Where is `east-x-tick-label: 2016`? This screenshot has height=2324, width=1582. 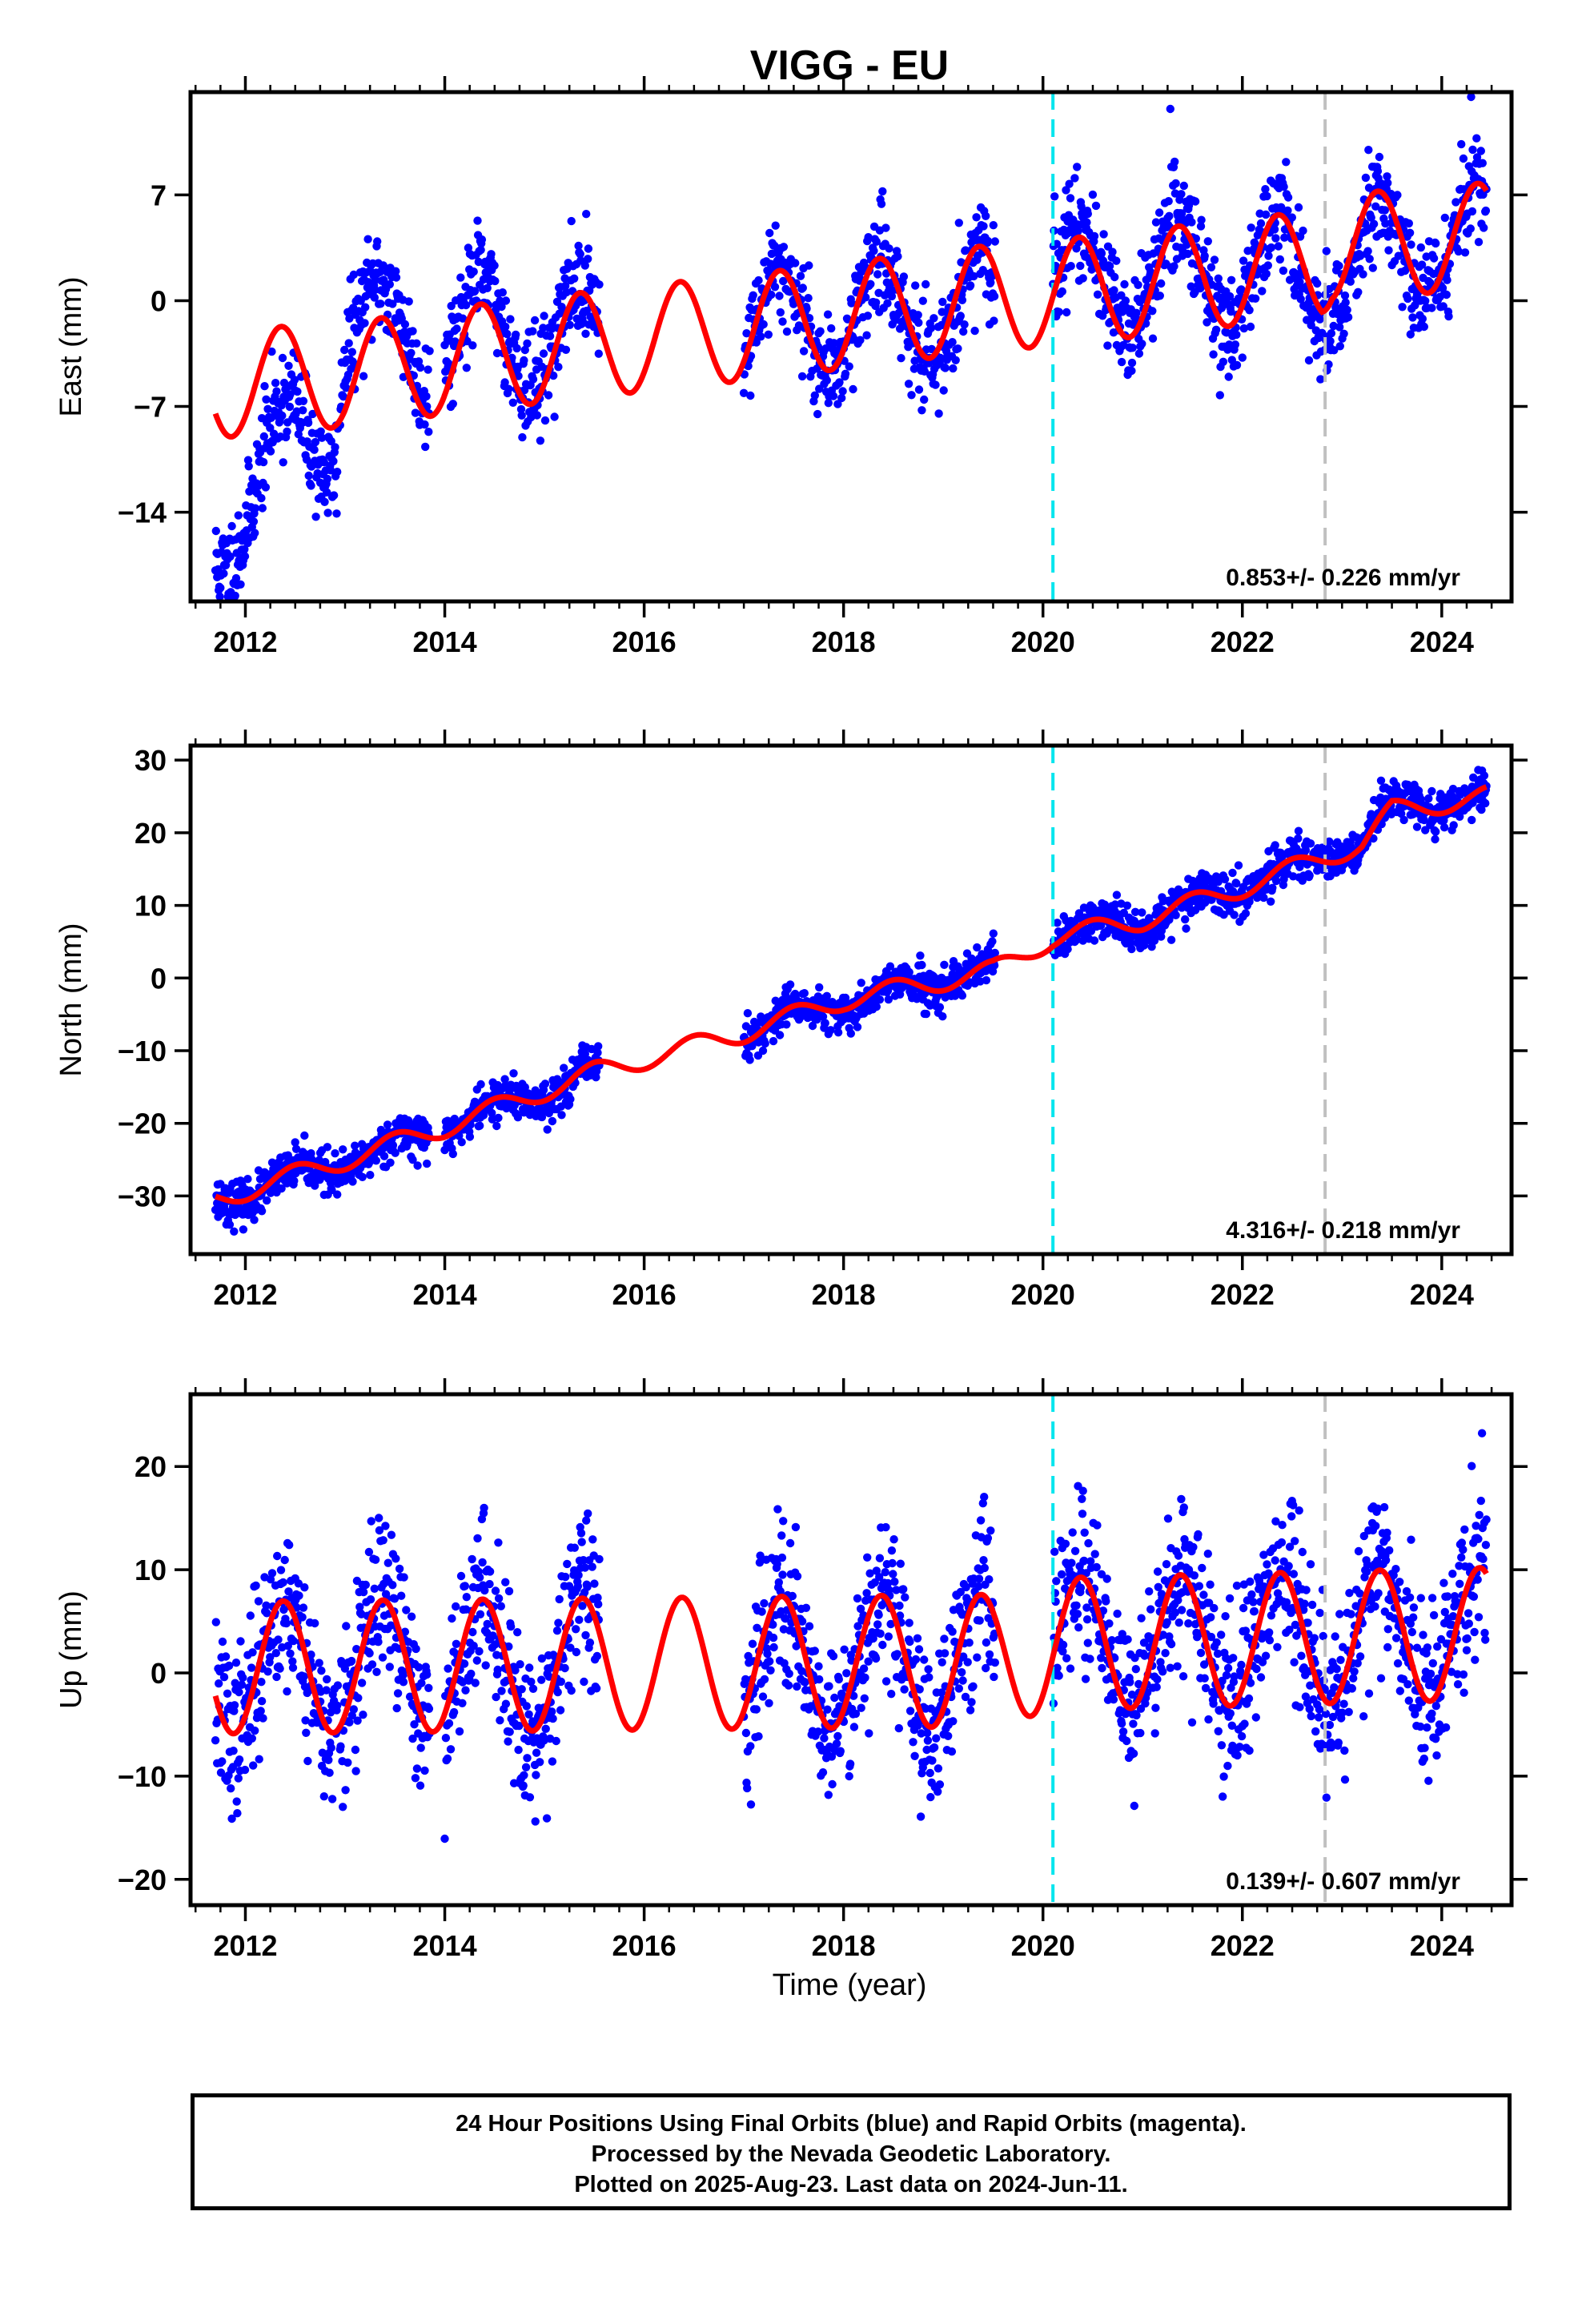 east-x-tick-label: 2016 is located at coordinates (644, 641).